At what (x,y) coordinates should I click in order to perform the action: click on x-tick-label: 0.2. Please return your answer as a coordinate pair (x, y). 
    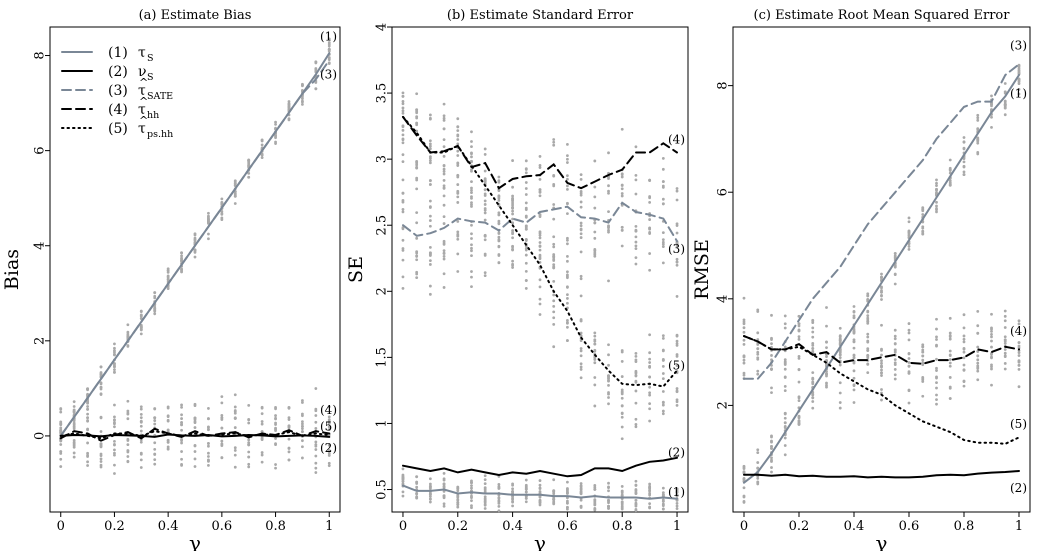
    Looking at the image, I should click on (114, 526).